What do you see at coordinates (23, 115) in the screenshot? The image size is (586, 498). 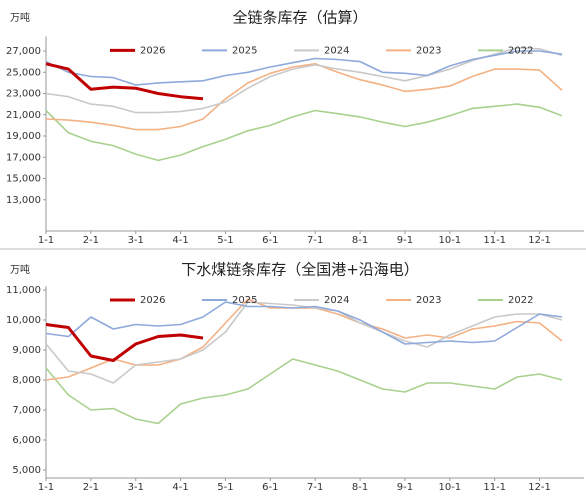 I see `y-tick-label: 21,000` at bounding box center [23, 115].